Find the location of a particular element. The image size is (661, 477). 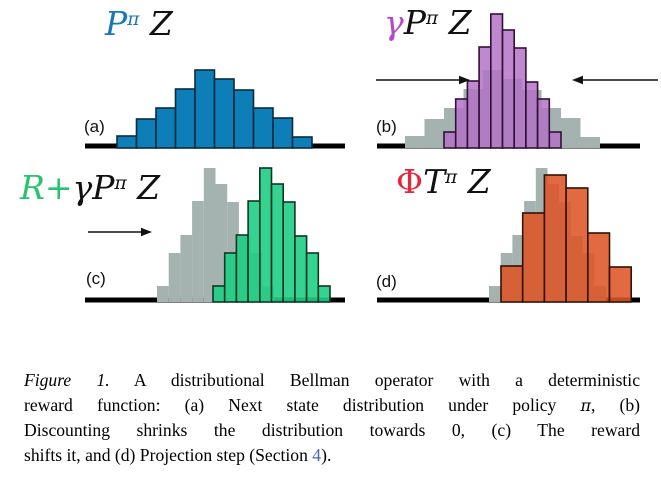

panel-b-tag: (b) is located at coordinates (386, 126).